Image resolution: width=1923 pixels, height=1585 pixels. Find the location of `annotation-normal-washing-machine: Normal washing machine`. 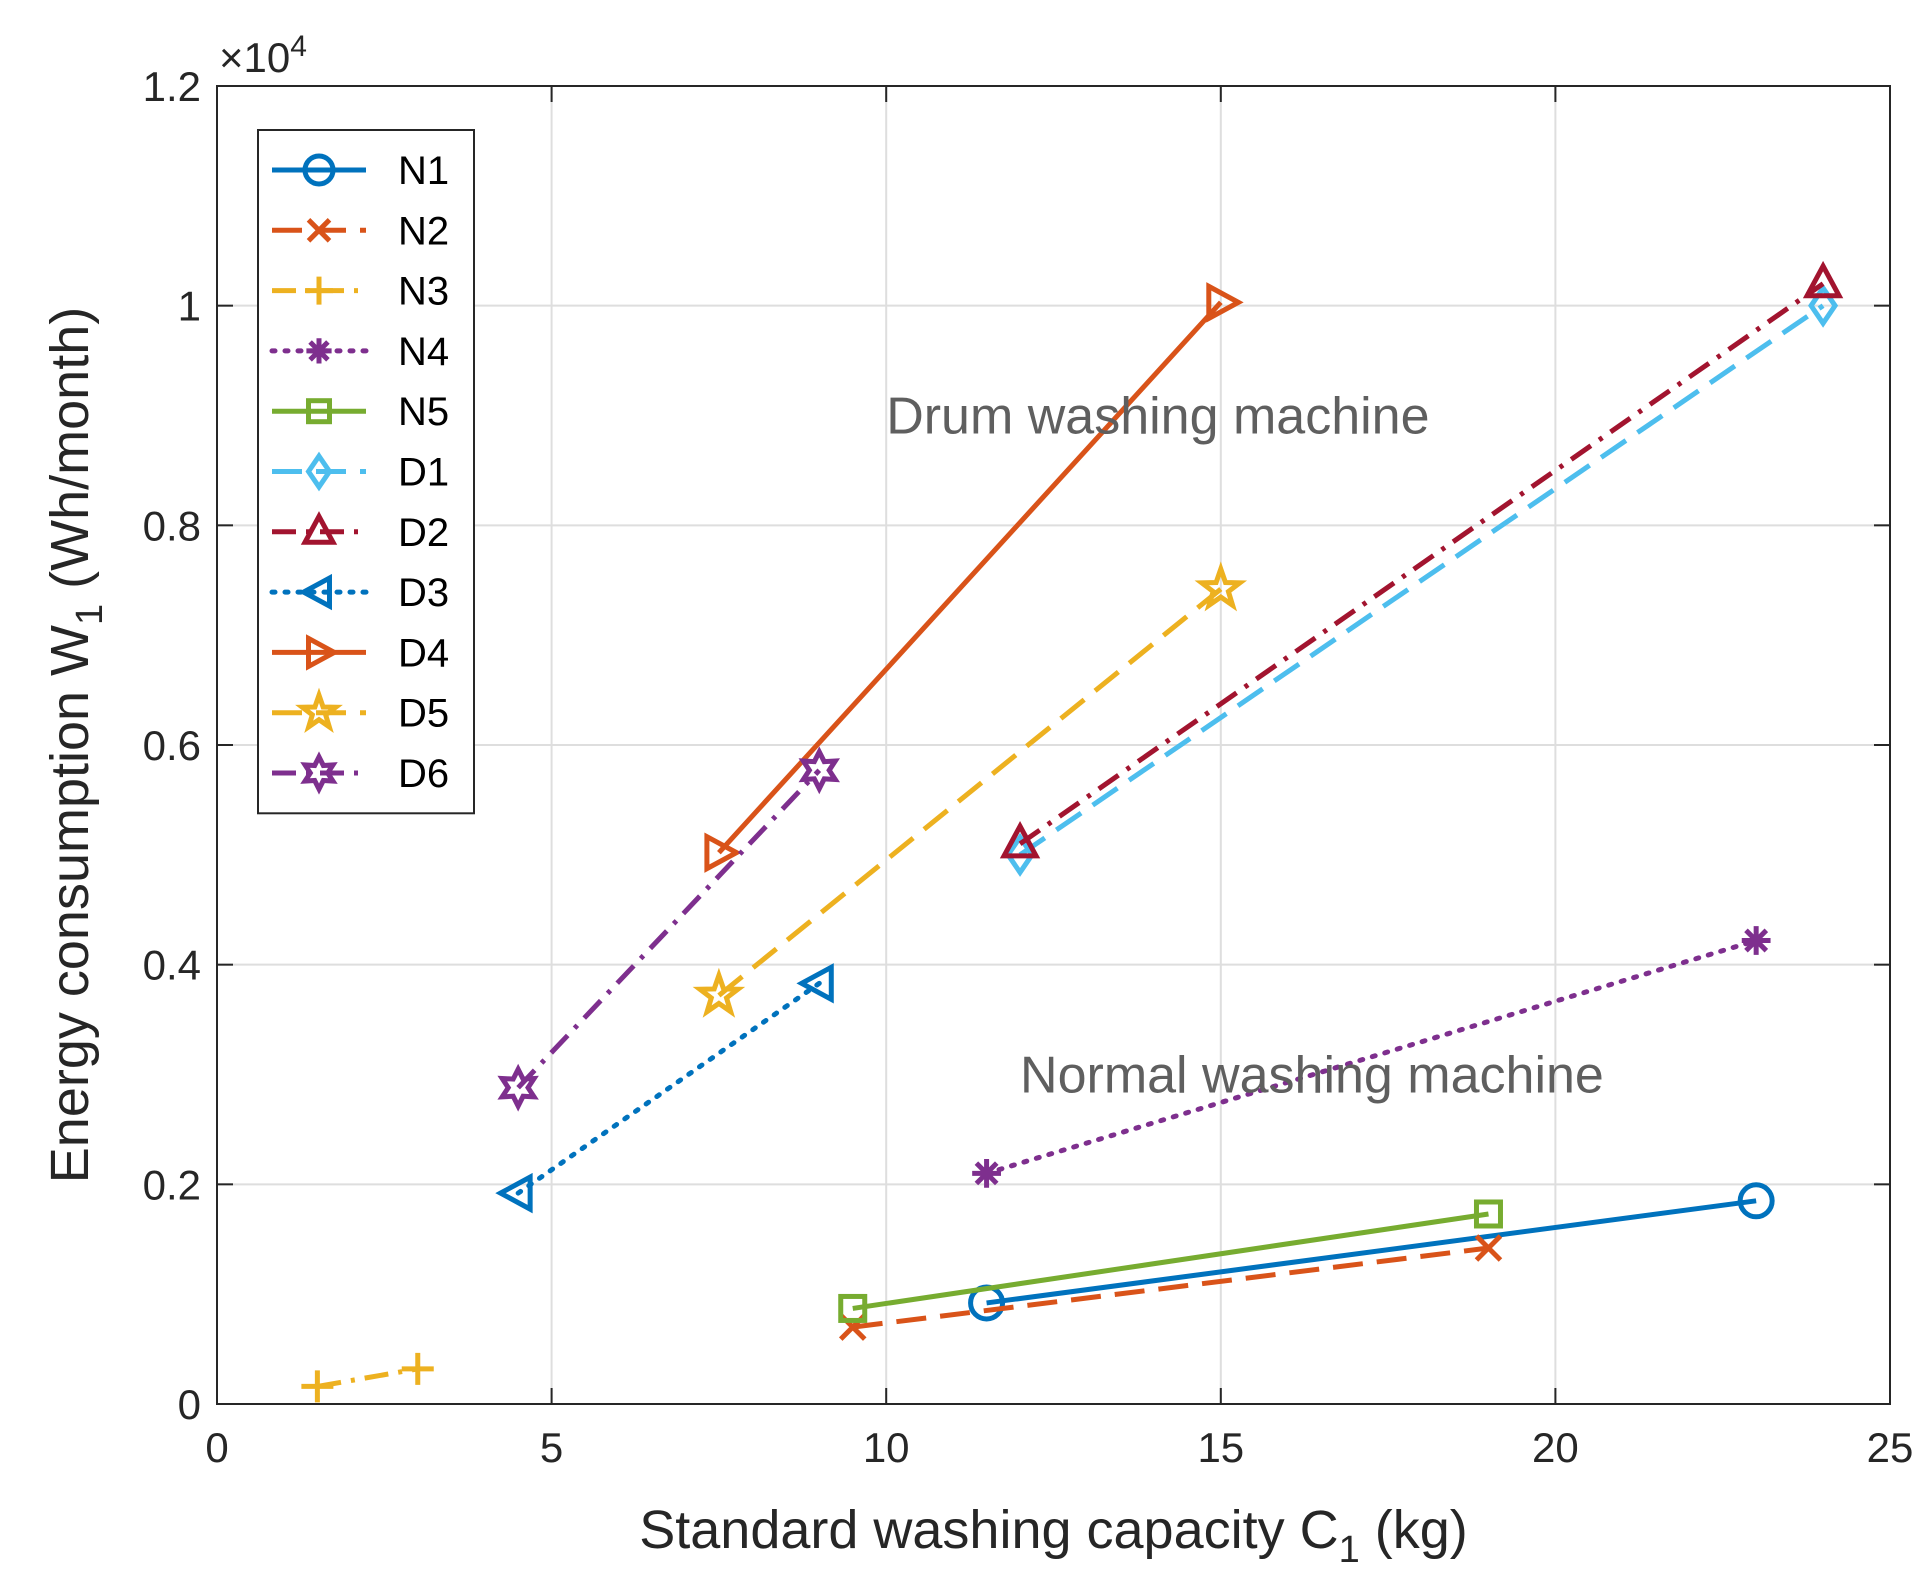

annotation-normal-washing-machine: Normal washing machine is located at coordinates (1312, 1076).